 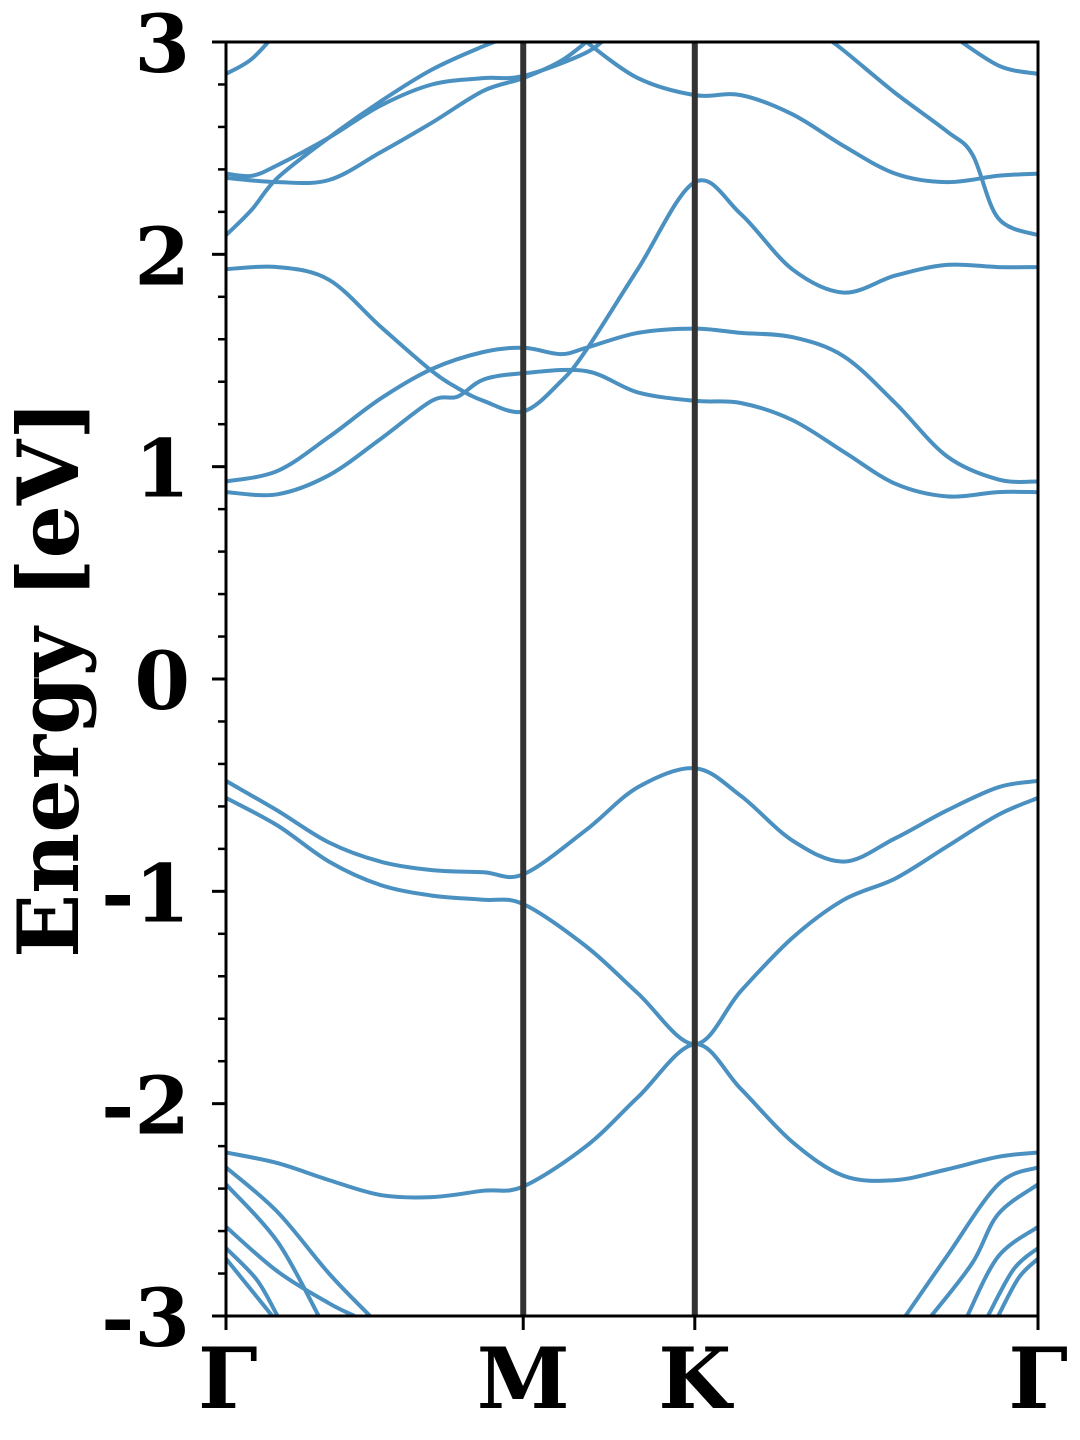 What do you see at coordinates (162, 45) in the screenshot?
I see `y-tick-label: 3` at bounding box center [162, 45].